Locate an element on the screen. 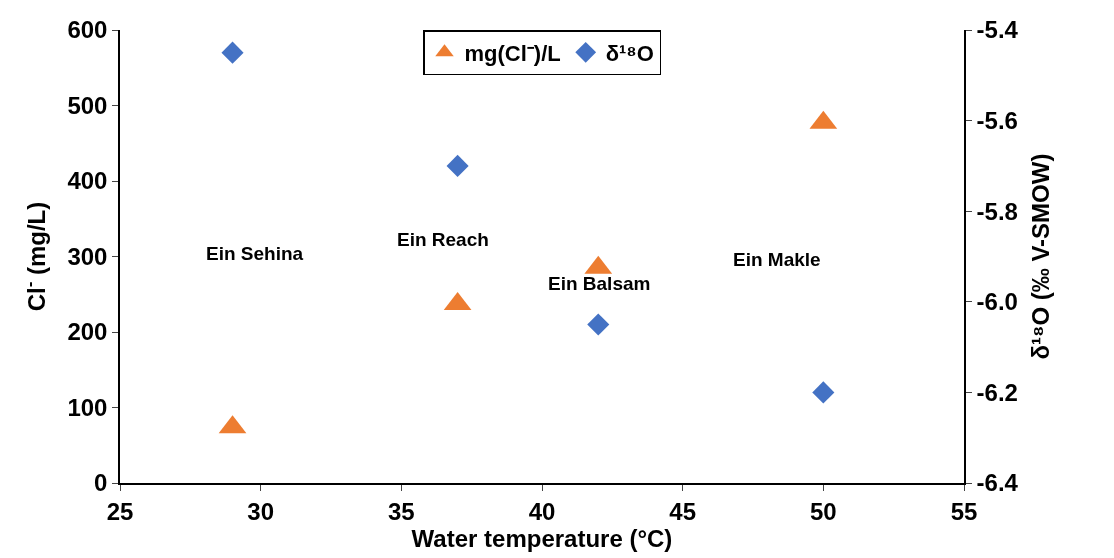  x-tick-label: 50 is located at coordinates (823, 511).